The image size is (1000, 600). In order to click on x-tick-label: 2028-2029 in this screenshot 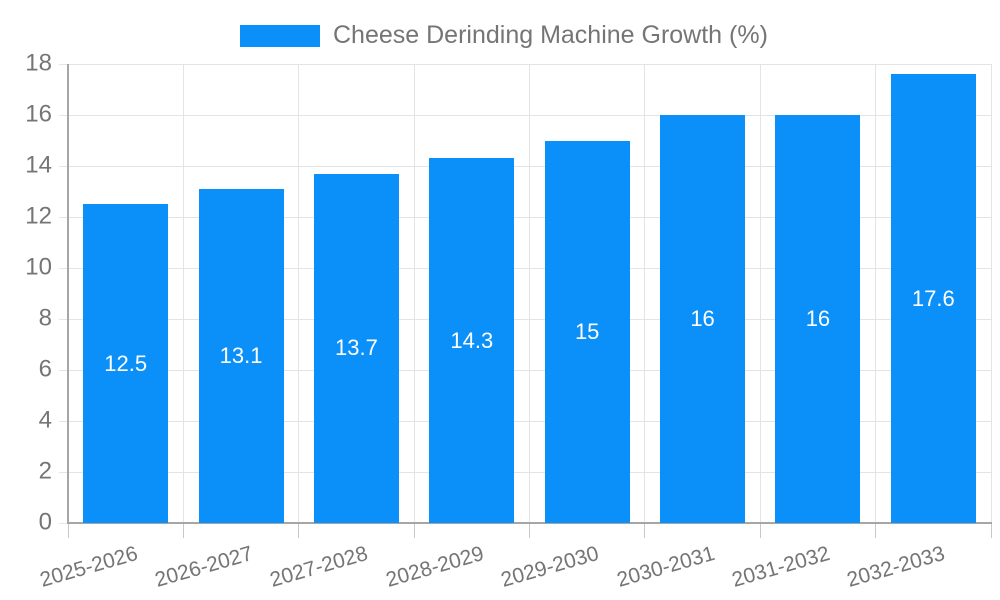, I will do `click(435, 567)`.